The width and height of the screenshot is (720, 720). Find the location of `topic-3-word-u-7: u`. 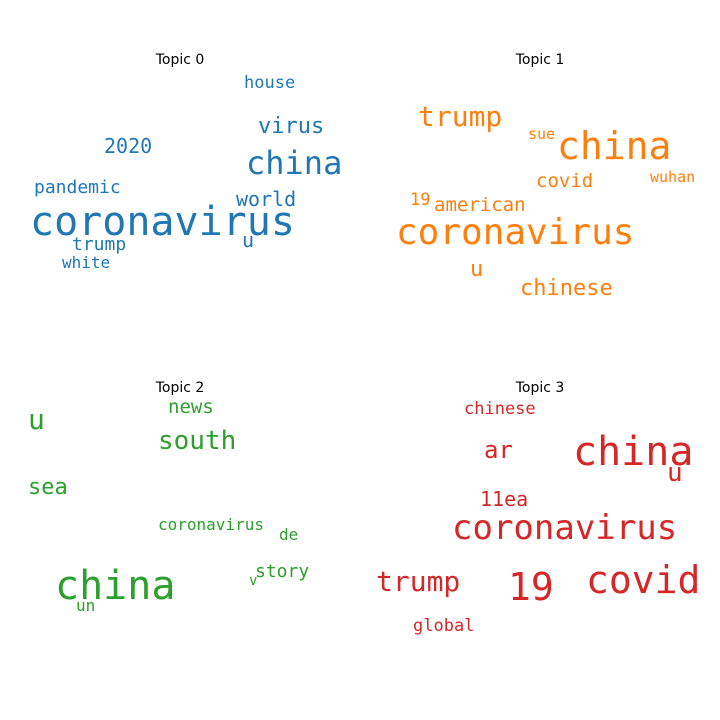

topic-3-word-u-7: u is located at coordinates (675, 473).